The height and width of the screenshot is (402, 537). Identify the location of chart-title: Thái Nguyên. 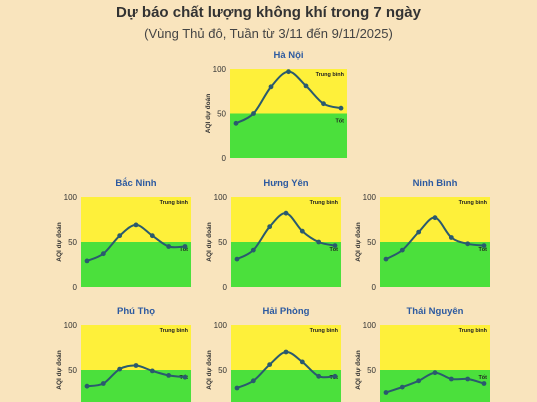
(434, 311).